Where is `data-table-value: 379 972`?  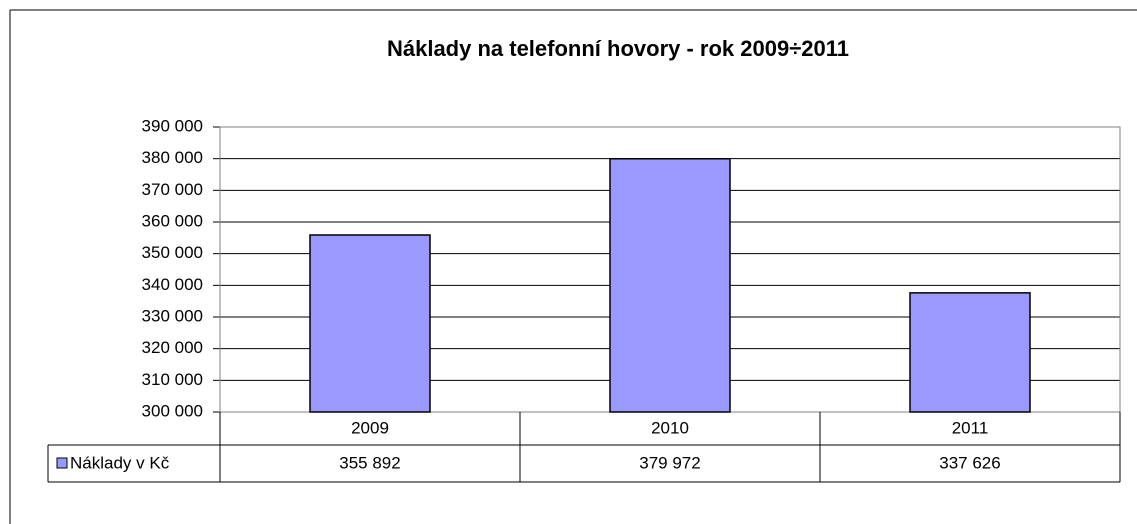 data-table-value: 379 972 is located at coordinates (669, 462).